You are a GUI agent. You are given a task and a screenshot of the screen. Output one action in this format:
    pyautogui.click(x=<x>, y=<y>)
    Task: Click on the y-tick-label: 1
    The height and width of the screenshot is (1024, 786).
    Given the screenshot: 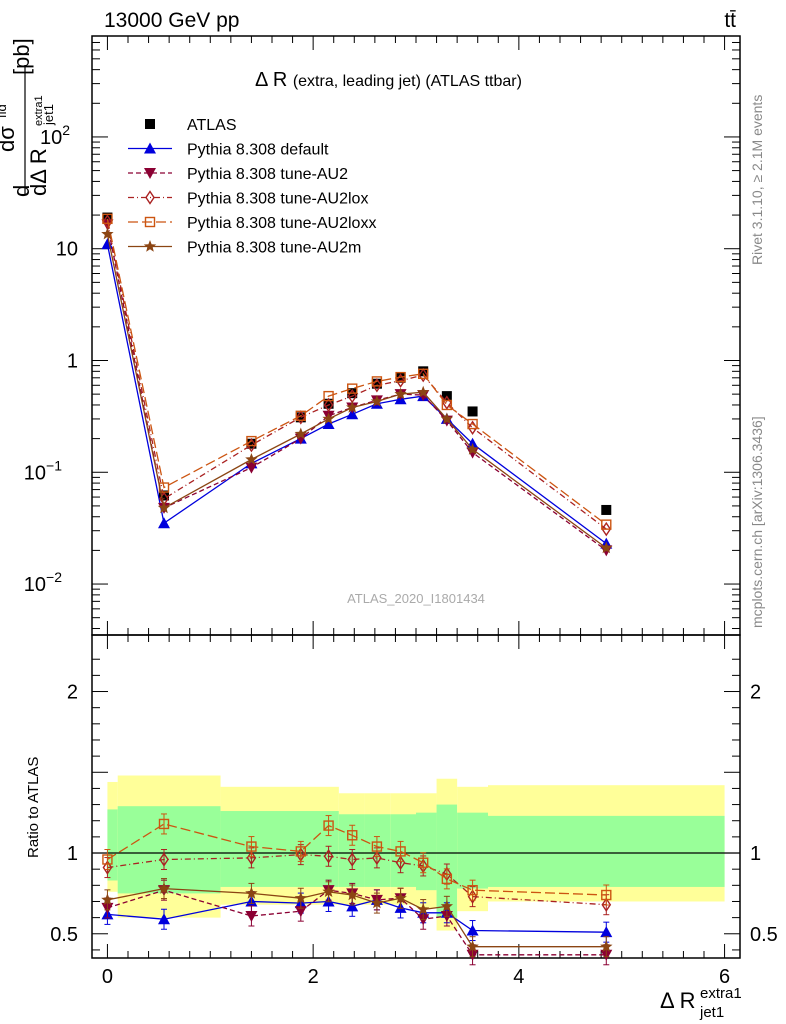 What is the action you would take?
    pyautogui.click(x=72, y=361)
    